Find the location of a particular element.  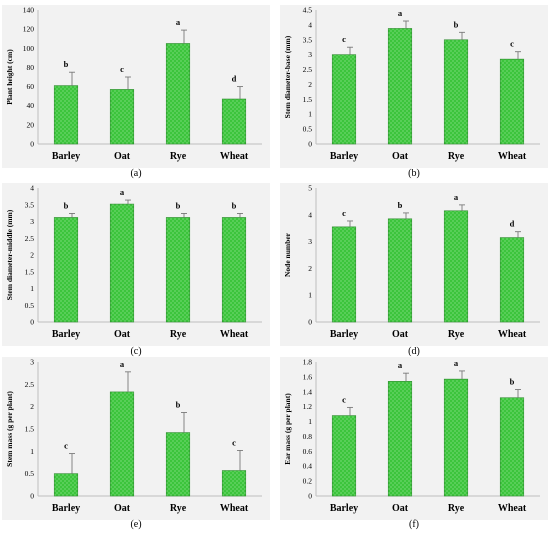

y-tick-label: 1.8 is located at coordinates (308, 362).